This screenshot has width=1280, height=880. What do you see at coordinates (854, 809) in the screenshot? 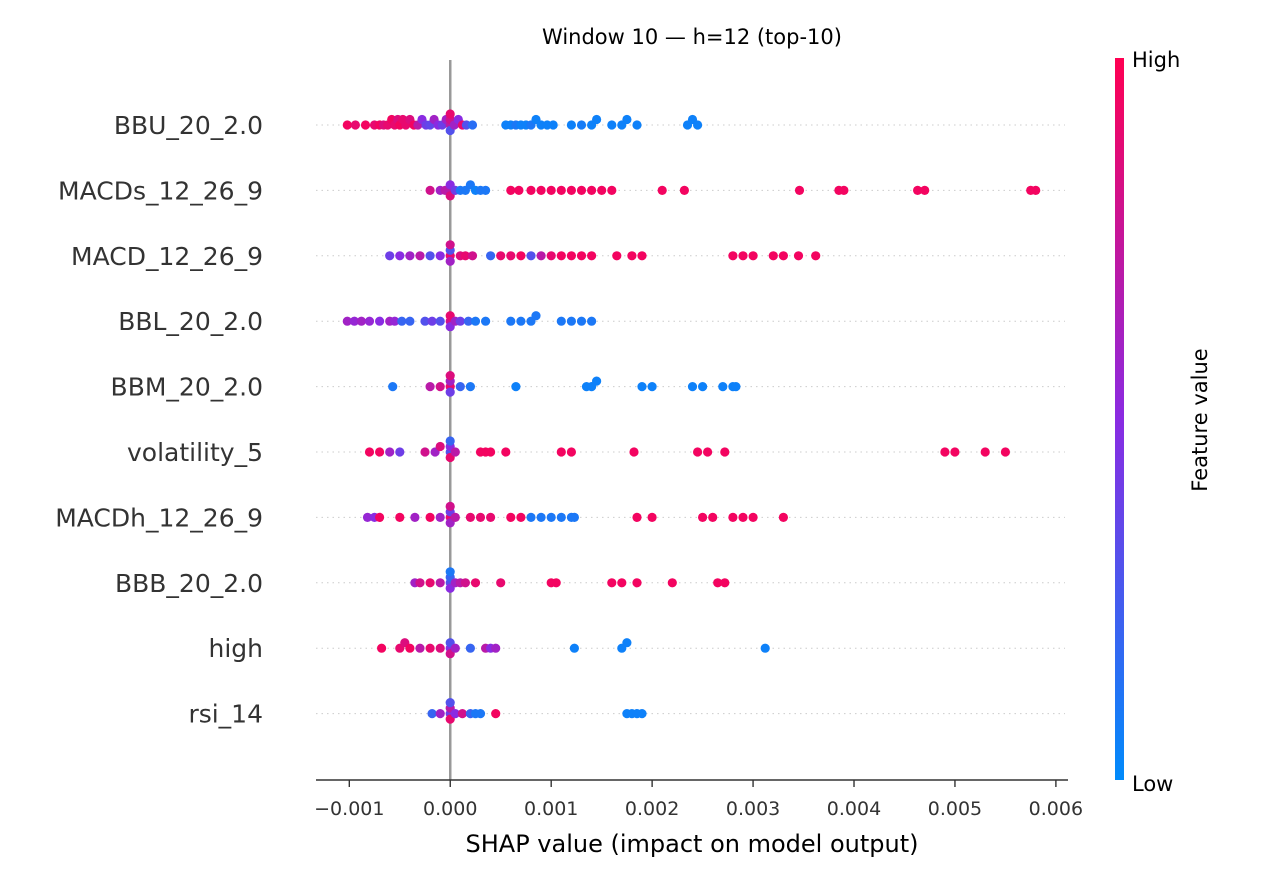
I see `x-tick-label: 0.004` at bounding box center [854, 809].